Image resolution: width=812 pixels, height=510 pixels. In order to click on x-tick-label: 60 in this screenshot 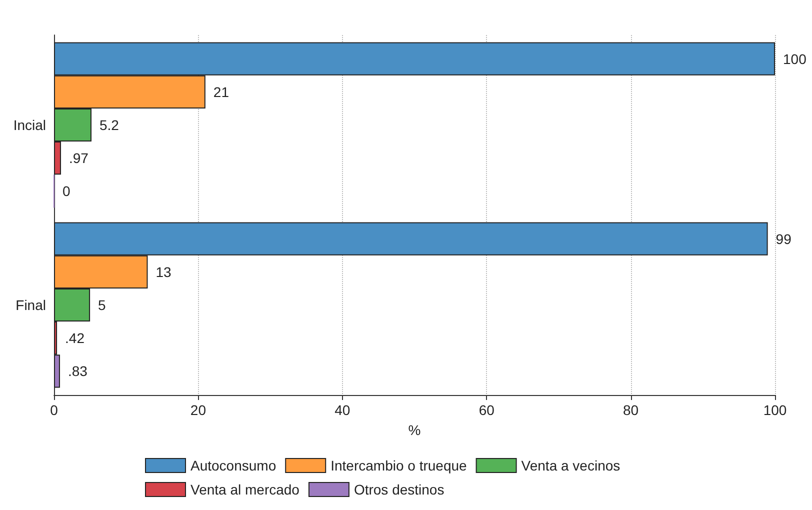, I will do `click(486, 410)`.